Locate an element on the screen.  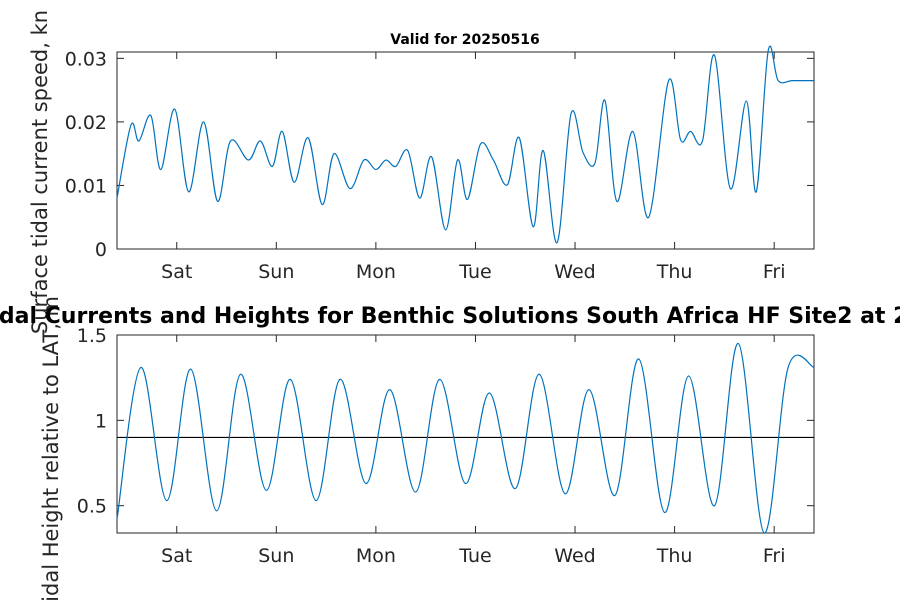
top-y-axis-label: Surface tidal current speed, kn is located at coordinates (40, 172).